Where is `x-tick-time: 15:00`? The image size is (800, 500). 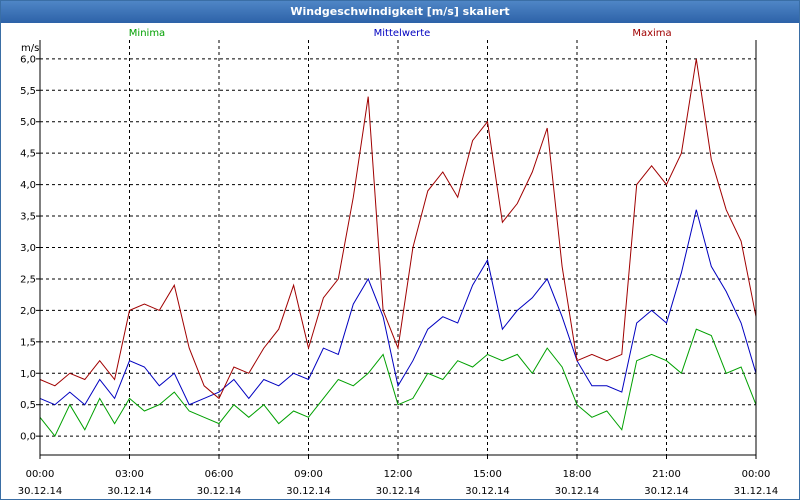
x-tick-time: 15:00 is located at coordinates (487, 474).